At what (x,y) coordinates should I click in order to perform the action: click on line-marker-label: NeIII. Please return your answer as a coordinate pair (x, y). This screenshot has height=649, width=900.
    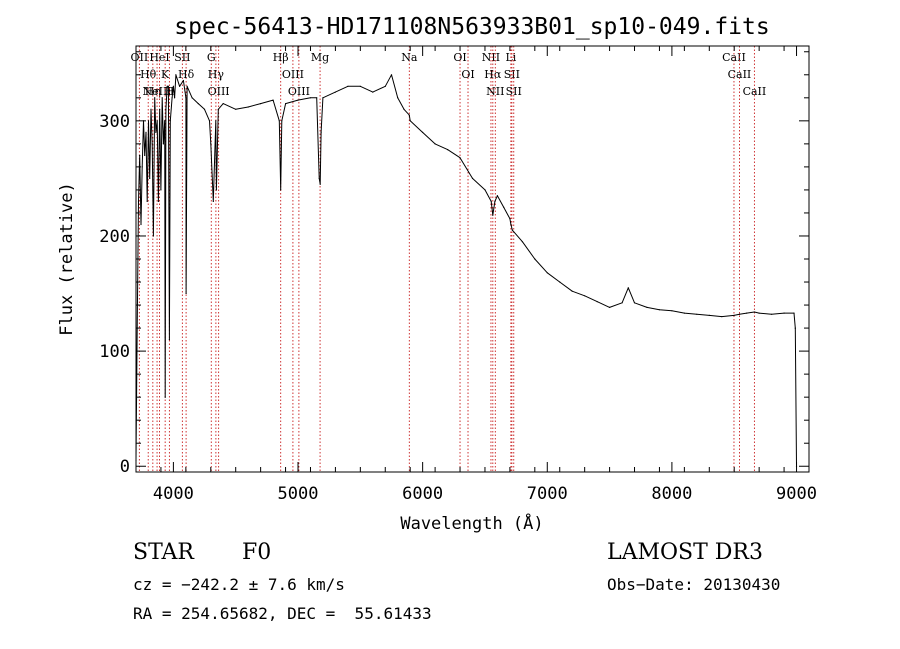
    Looking at the image, I should click on (156, 91).